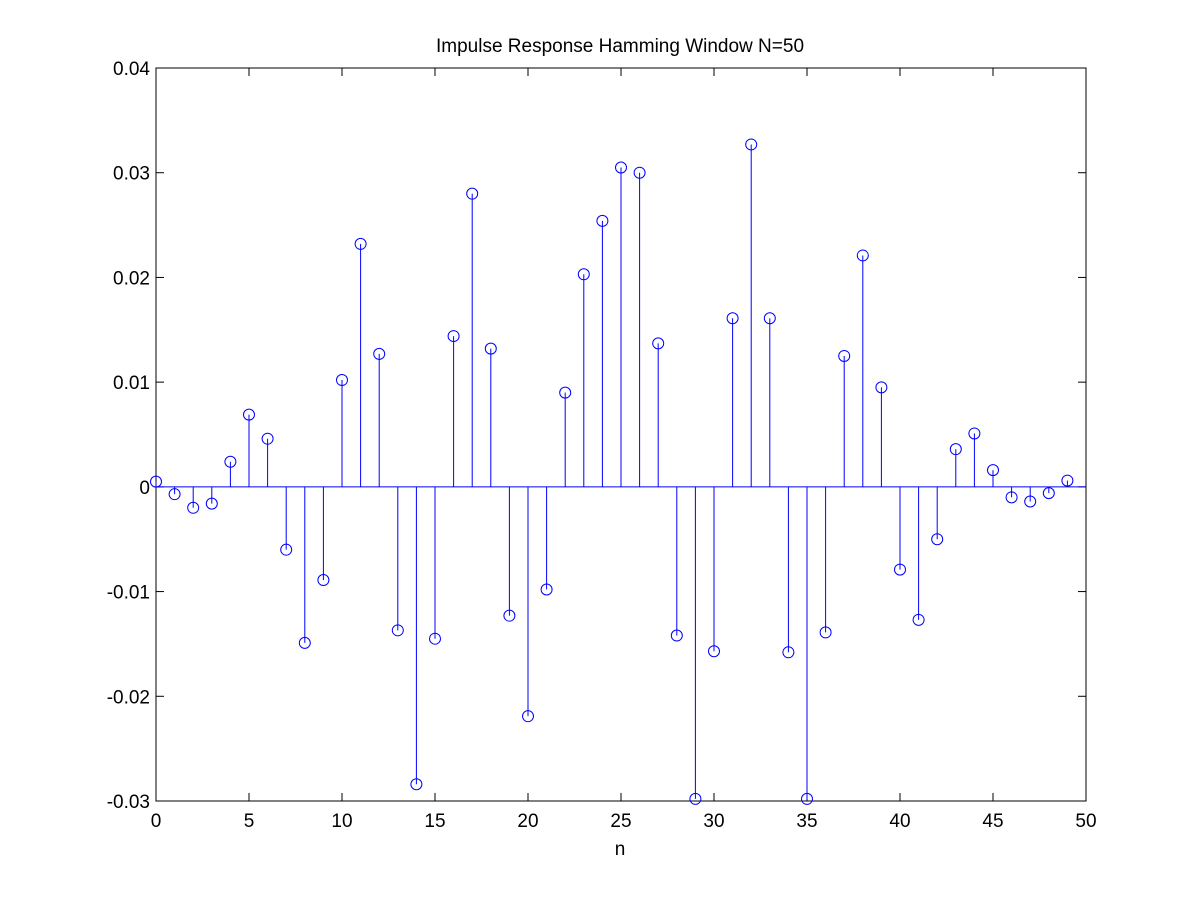 The image size is (1200, 900). I want to click on x-tick-label: 5, so click(249, 821).